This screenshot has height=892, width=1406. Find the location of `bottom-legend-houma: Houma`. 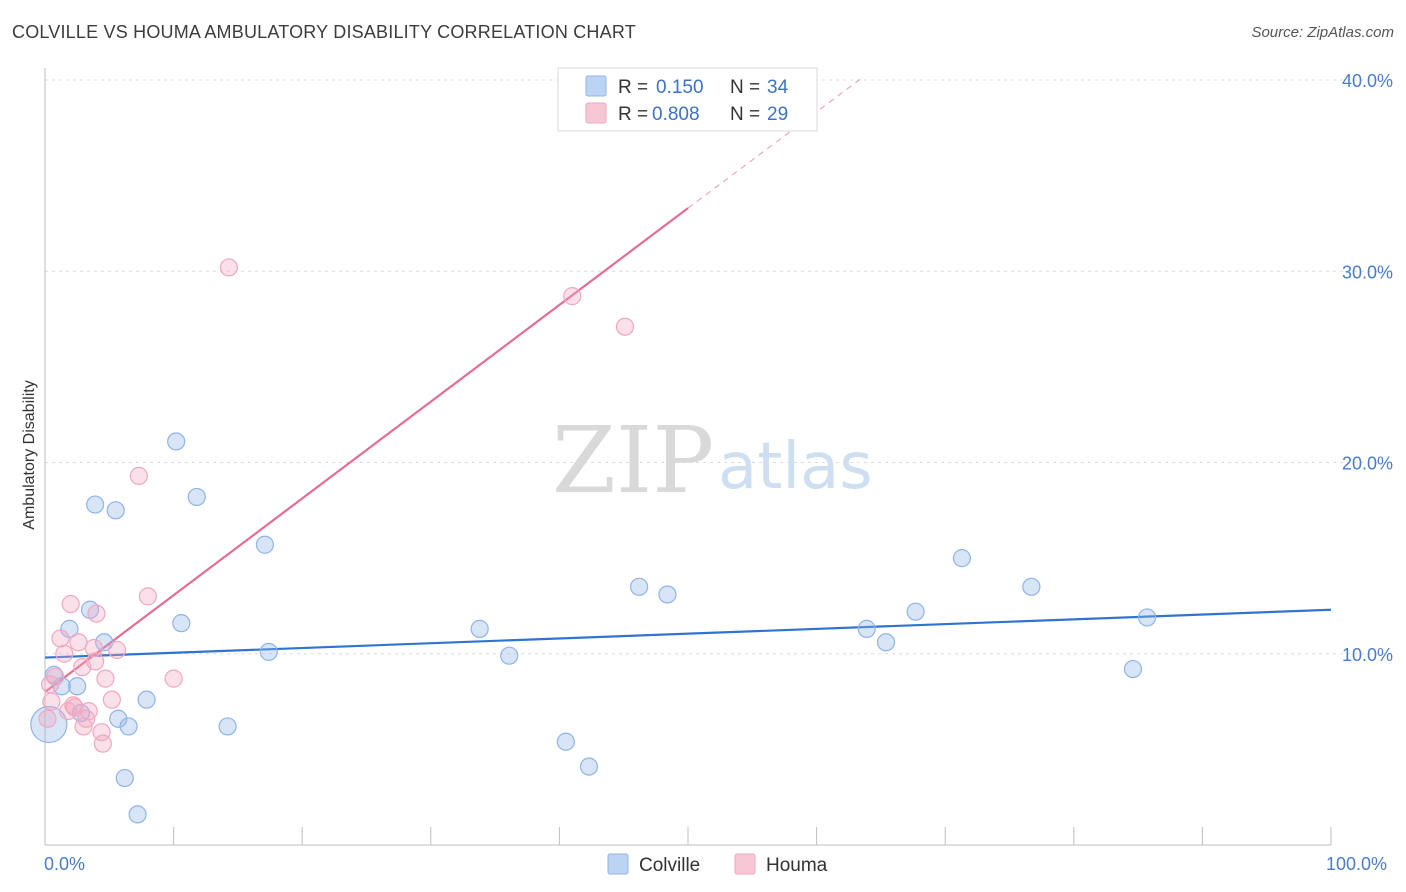

bottom-legend-houma: Houma is located at coordinates (797, 865).